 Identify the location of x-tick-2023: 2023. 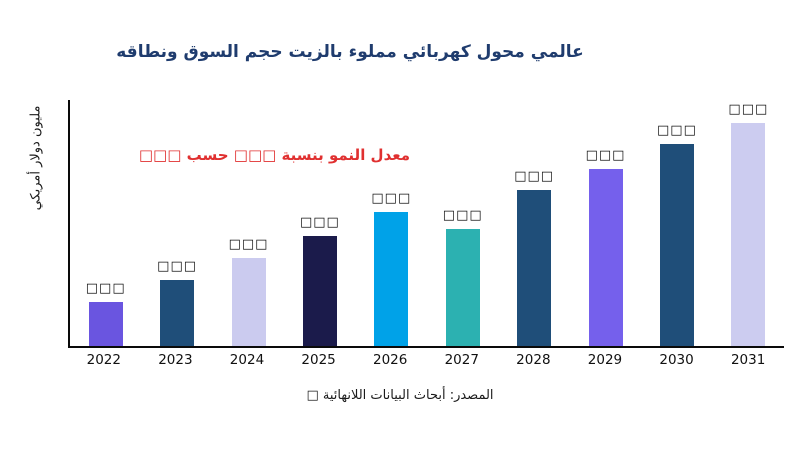
(175, 360).